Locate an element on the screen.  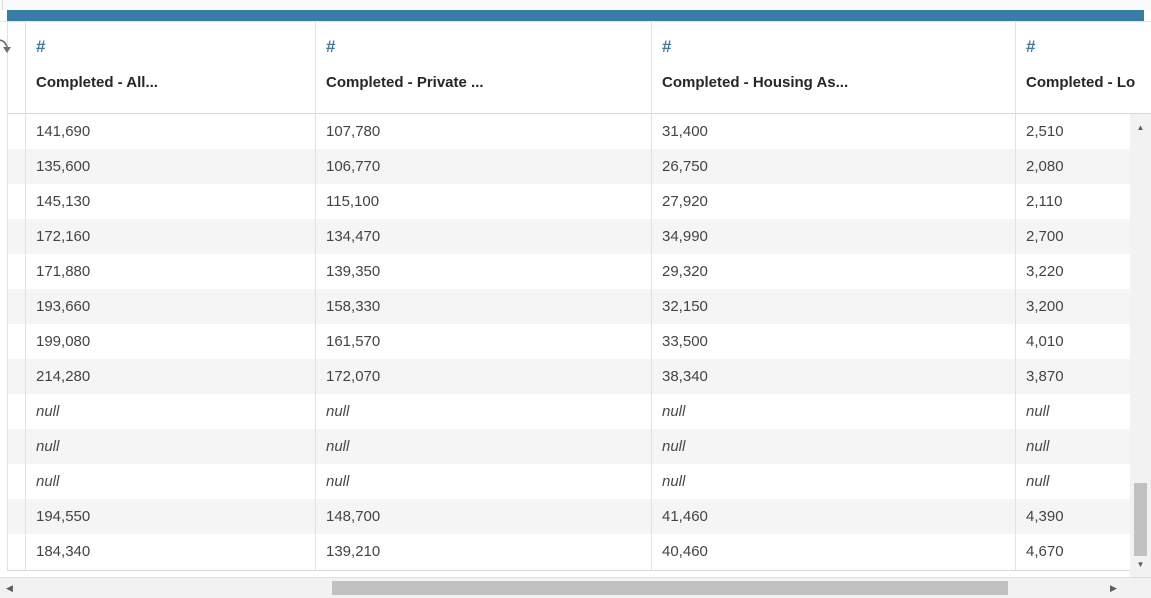
data-cell: 199,080 is located at coordinates (170, 341).